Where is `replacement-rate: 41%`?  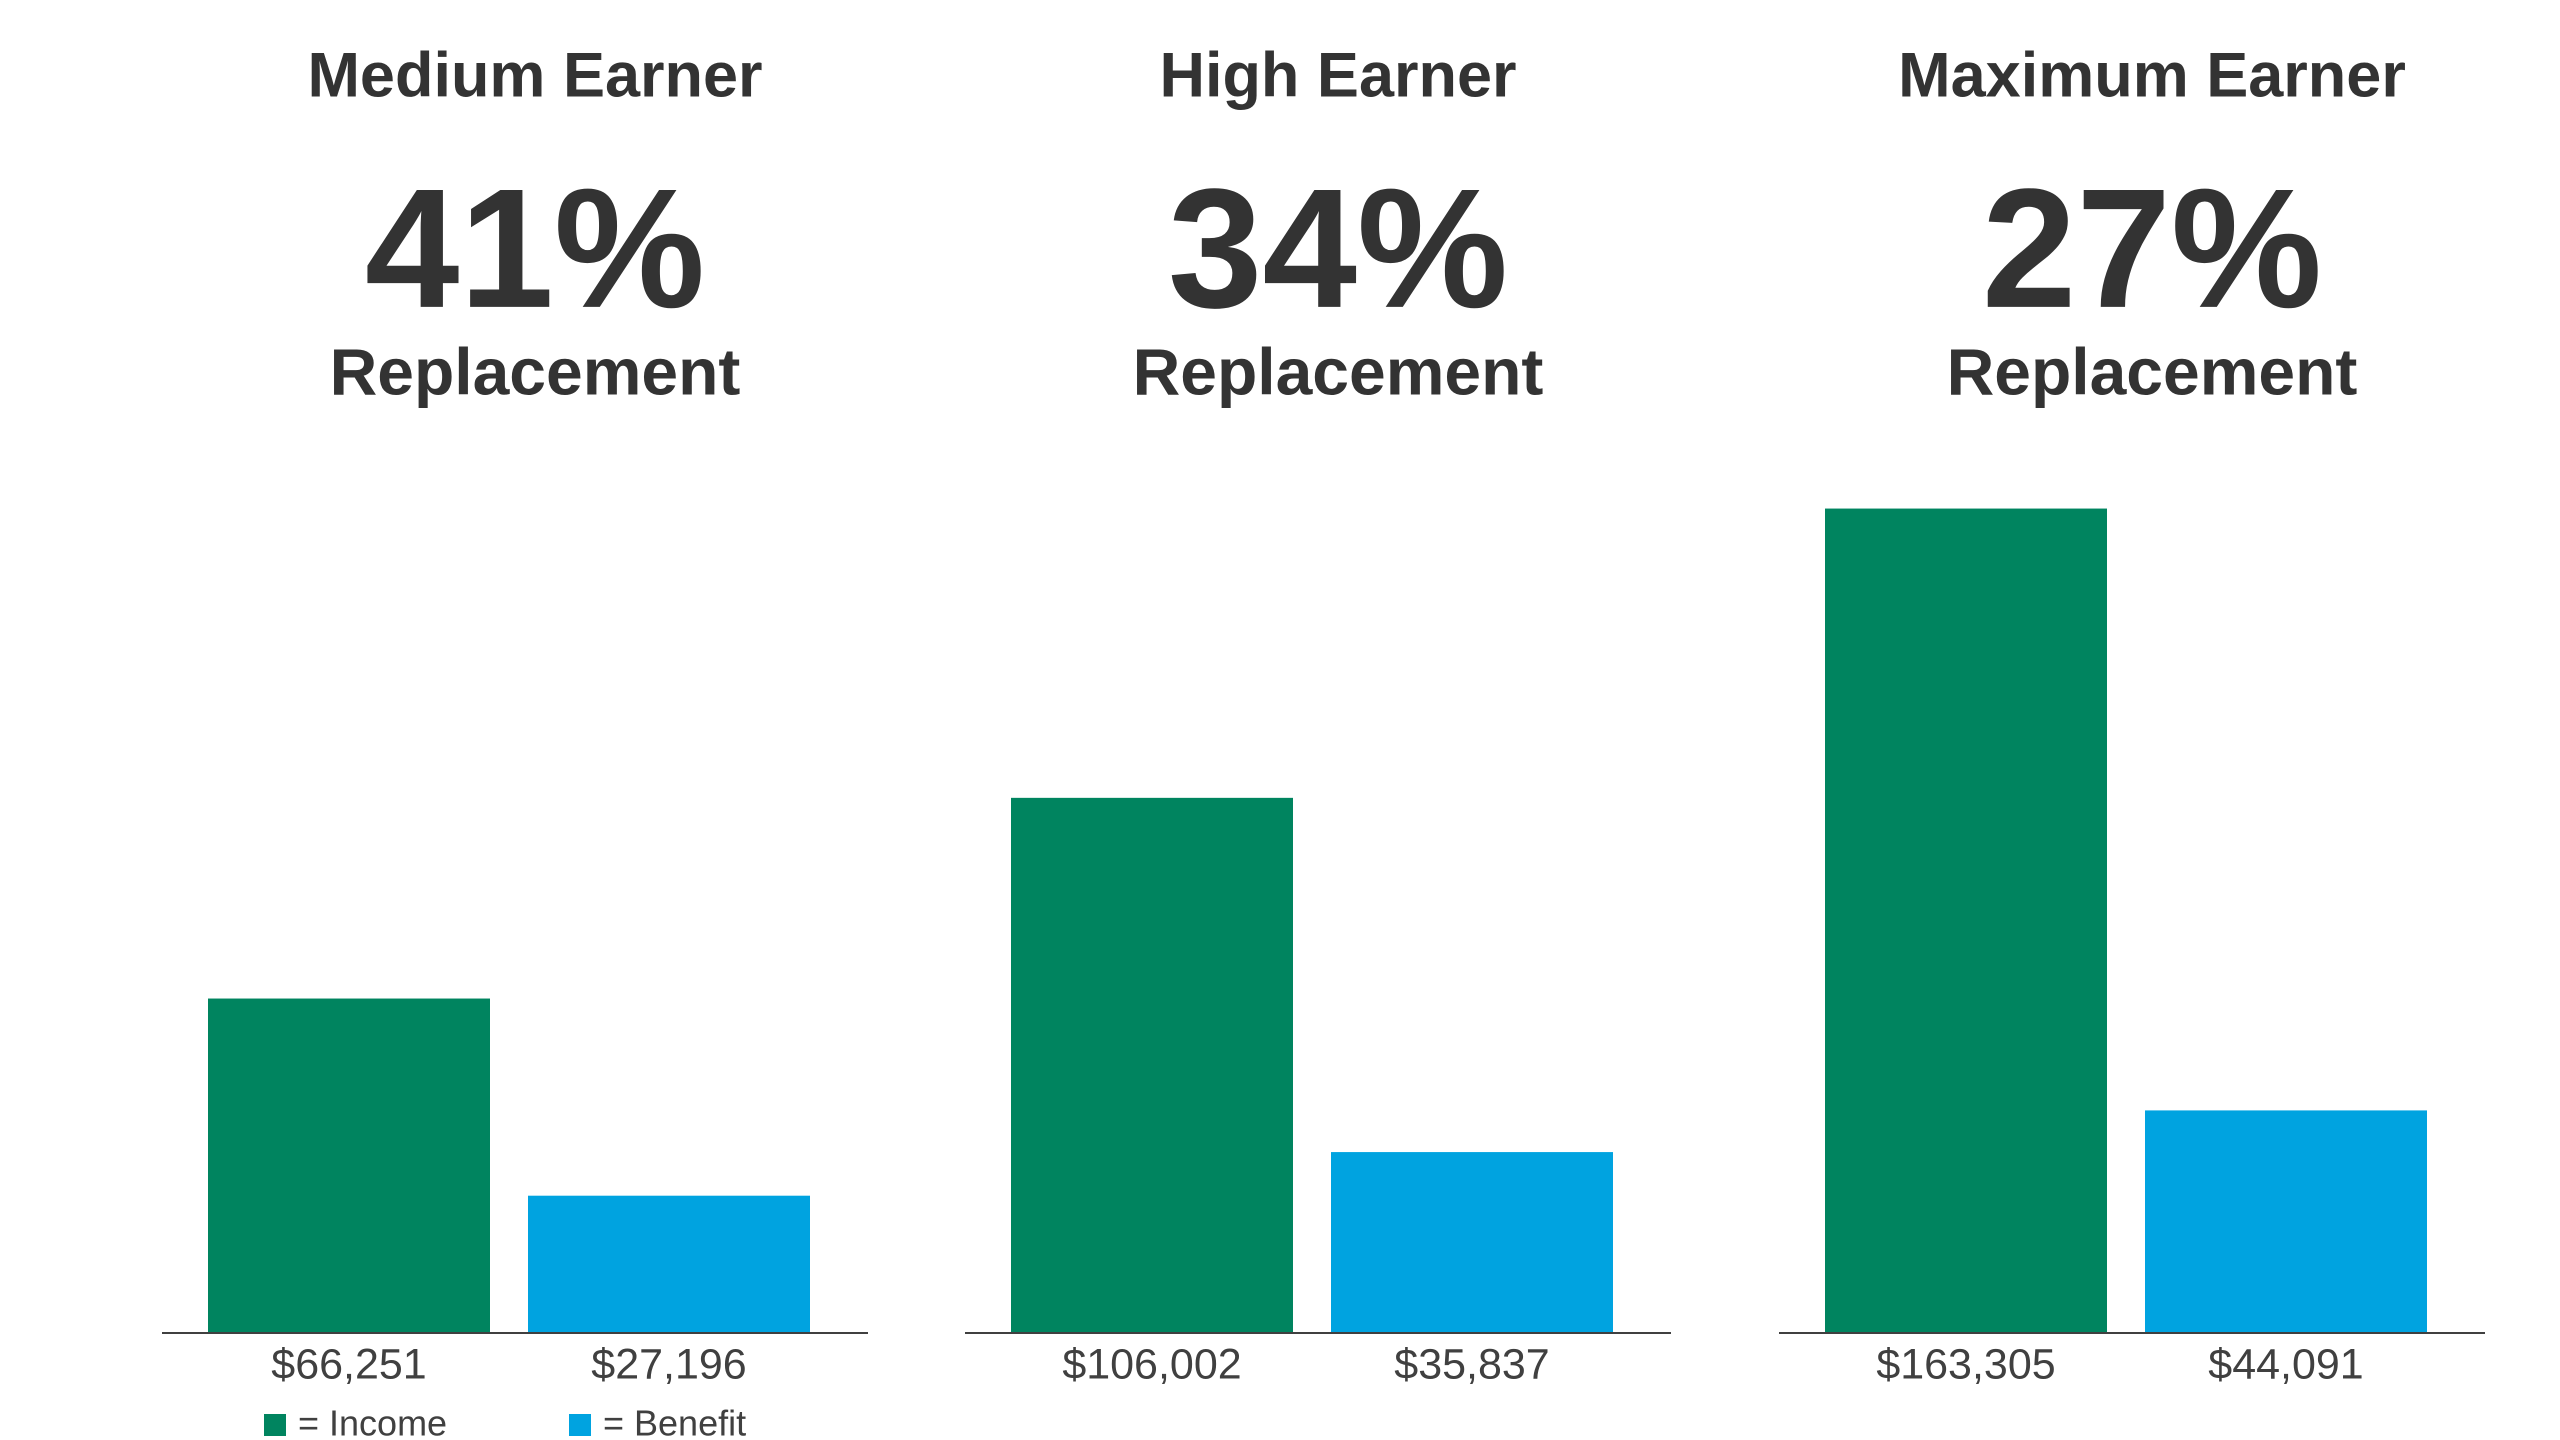 replacement-rate: 41% is located at coordinates (535, 249).